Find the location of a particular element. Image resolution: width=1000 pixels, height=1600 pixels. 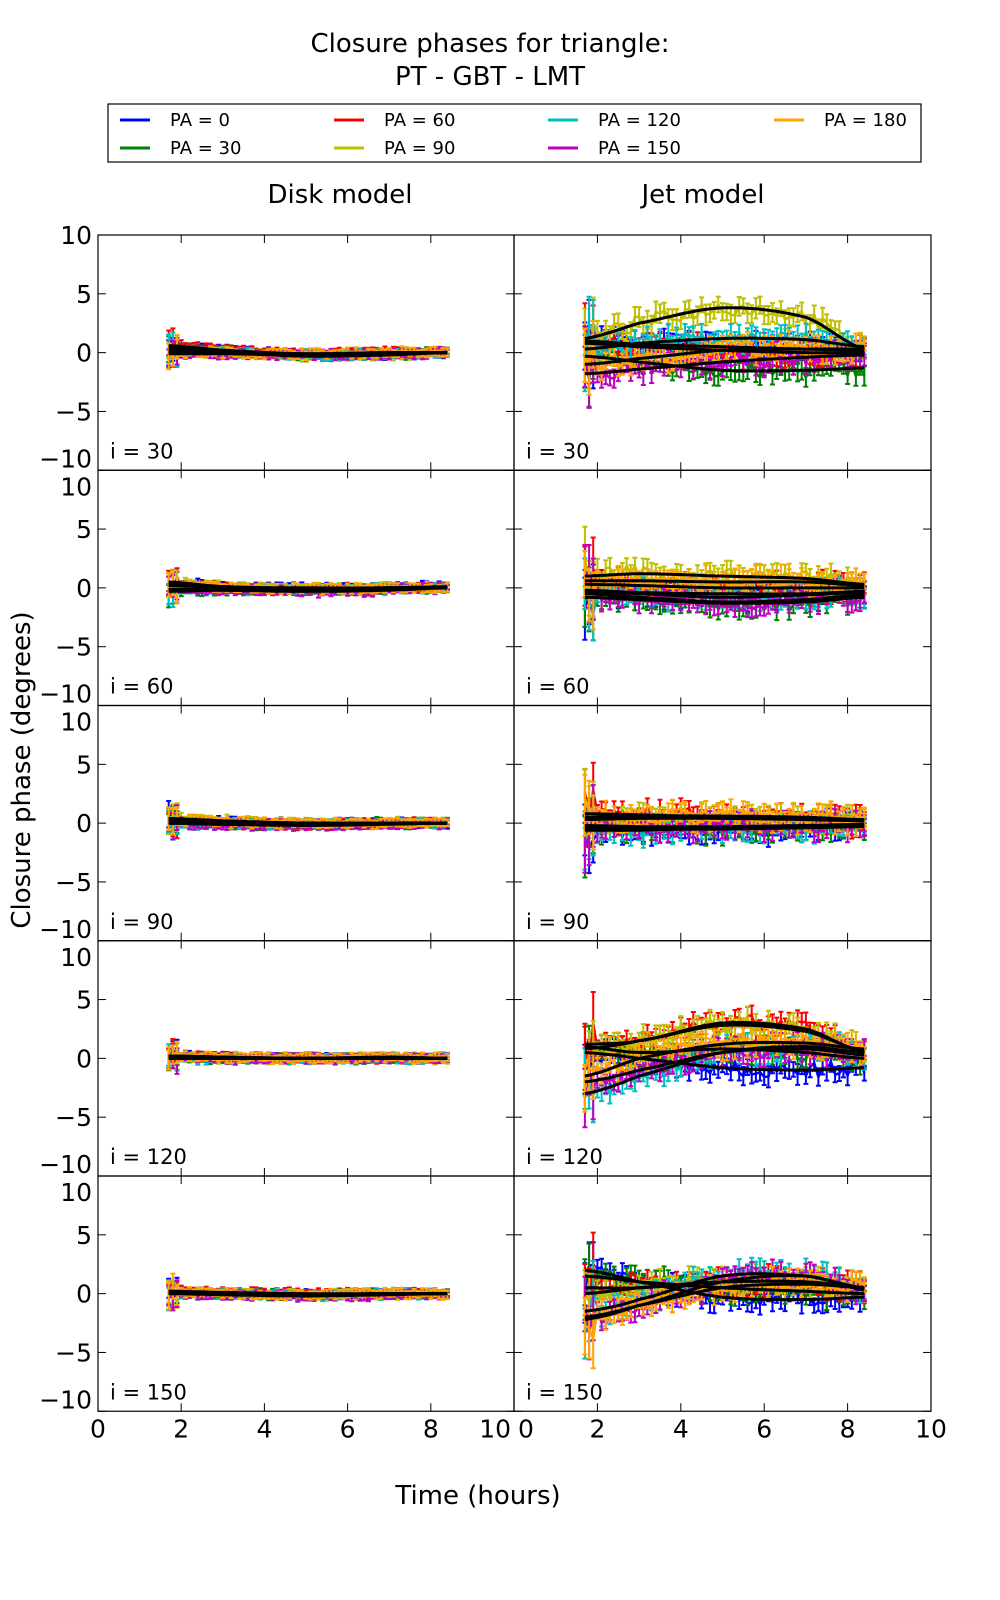

chart-title-line1: Closure phases for triangle: is located at coordinates (490, 44).